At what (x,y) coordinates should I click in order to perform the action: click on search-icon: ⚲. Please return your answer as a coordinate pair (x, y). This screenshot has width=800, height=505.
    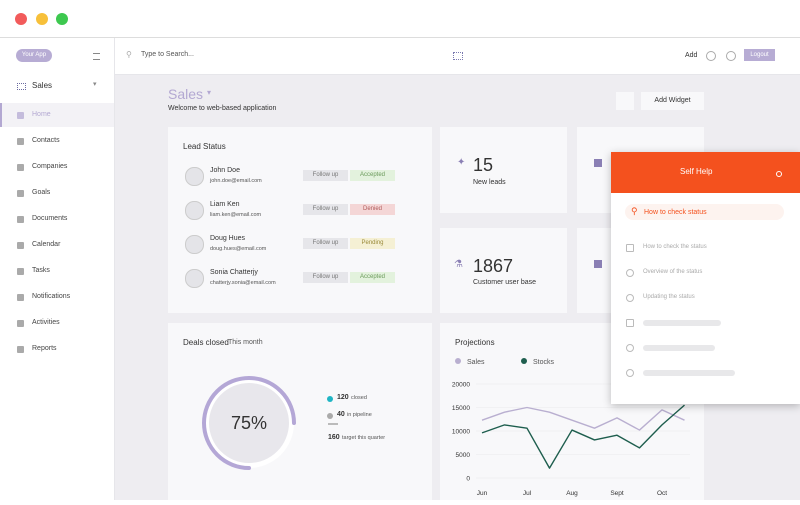
    Looking at the image, I should click on (634, 211).